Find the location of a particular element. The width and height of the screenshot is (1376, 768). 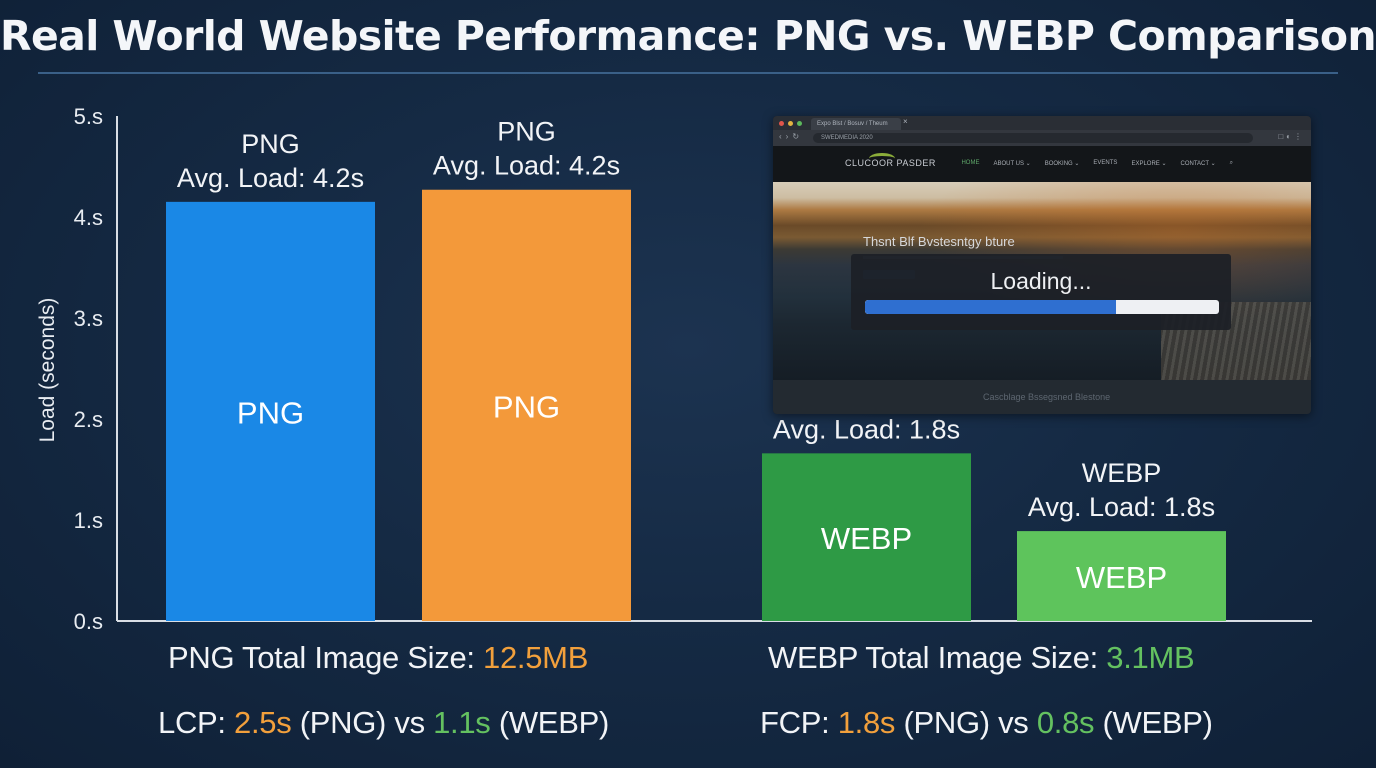

png-total-size: PNG Total Image Size: 12.5MB is located at coordinates (378, 658).